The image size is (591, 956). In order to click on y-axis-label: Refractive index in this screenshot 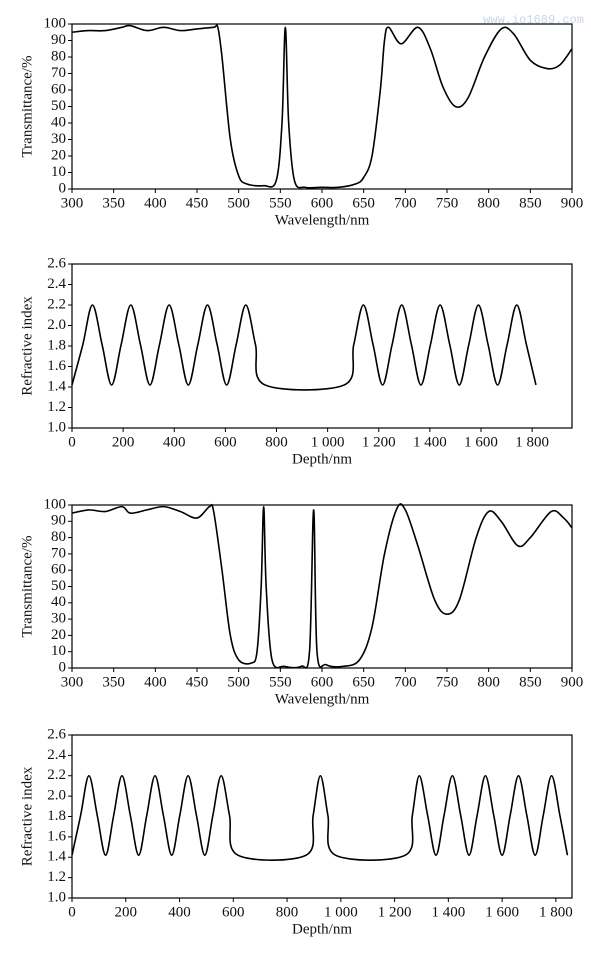, I will do `click(27, 346)`.